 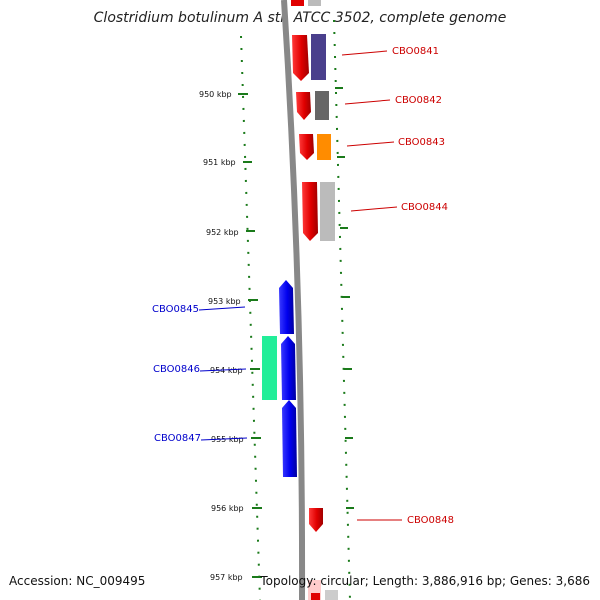 I want to click on tick-955: 955 kbp, so click(x=236, y=439).